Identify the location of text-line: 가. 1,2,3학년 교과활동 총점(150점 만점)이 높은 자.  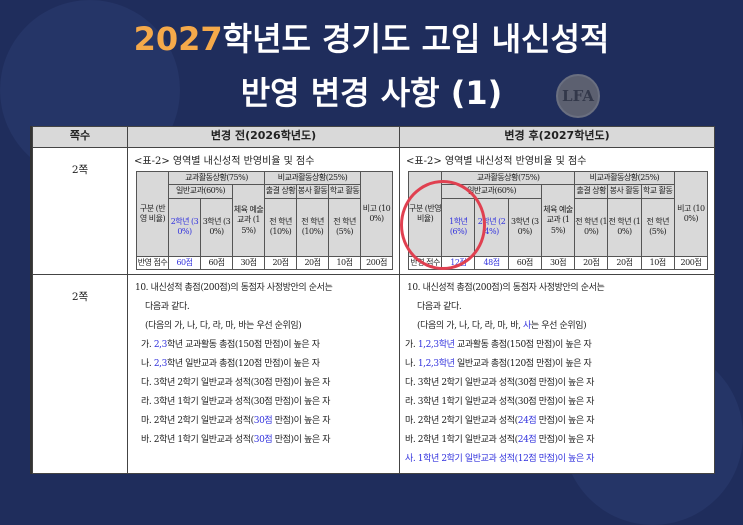
(557, 345).